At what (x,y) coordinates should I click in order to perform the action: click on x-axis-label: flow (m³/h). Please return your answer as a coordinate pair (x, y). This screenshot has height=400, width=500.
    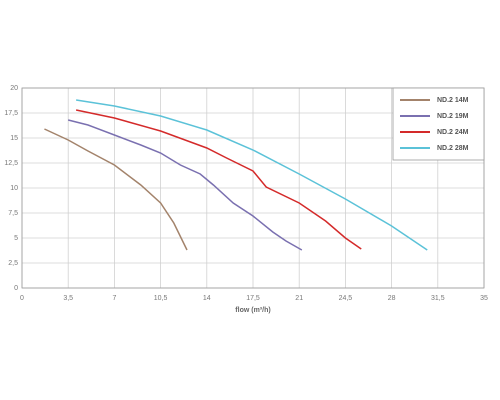
    Looking at the image, I should click on (252, 310).